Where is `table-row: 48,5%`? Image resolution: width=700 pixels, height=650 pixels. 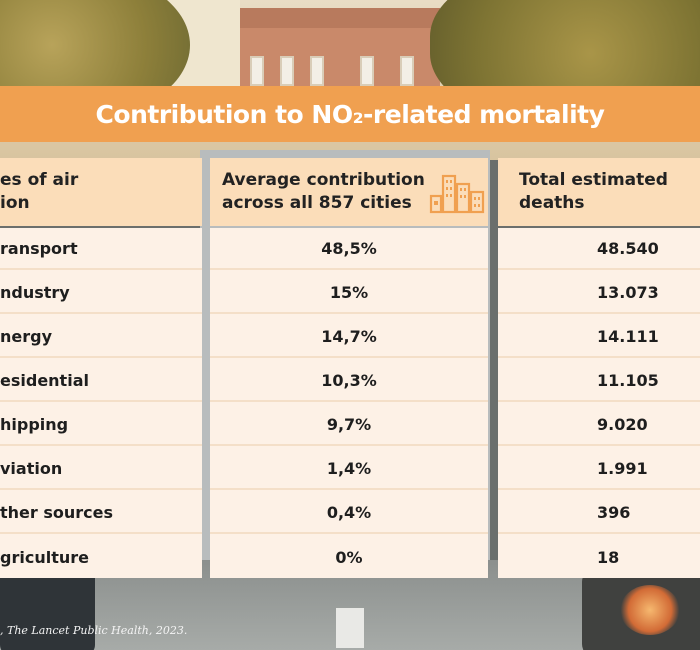
table-row: 48,5% is located at coordinates (349, 249).